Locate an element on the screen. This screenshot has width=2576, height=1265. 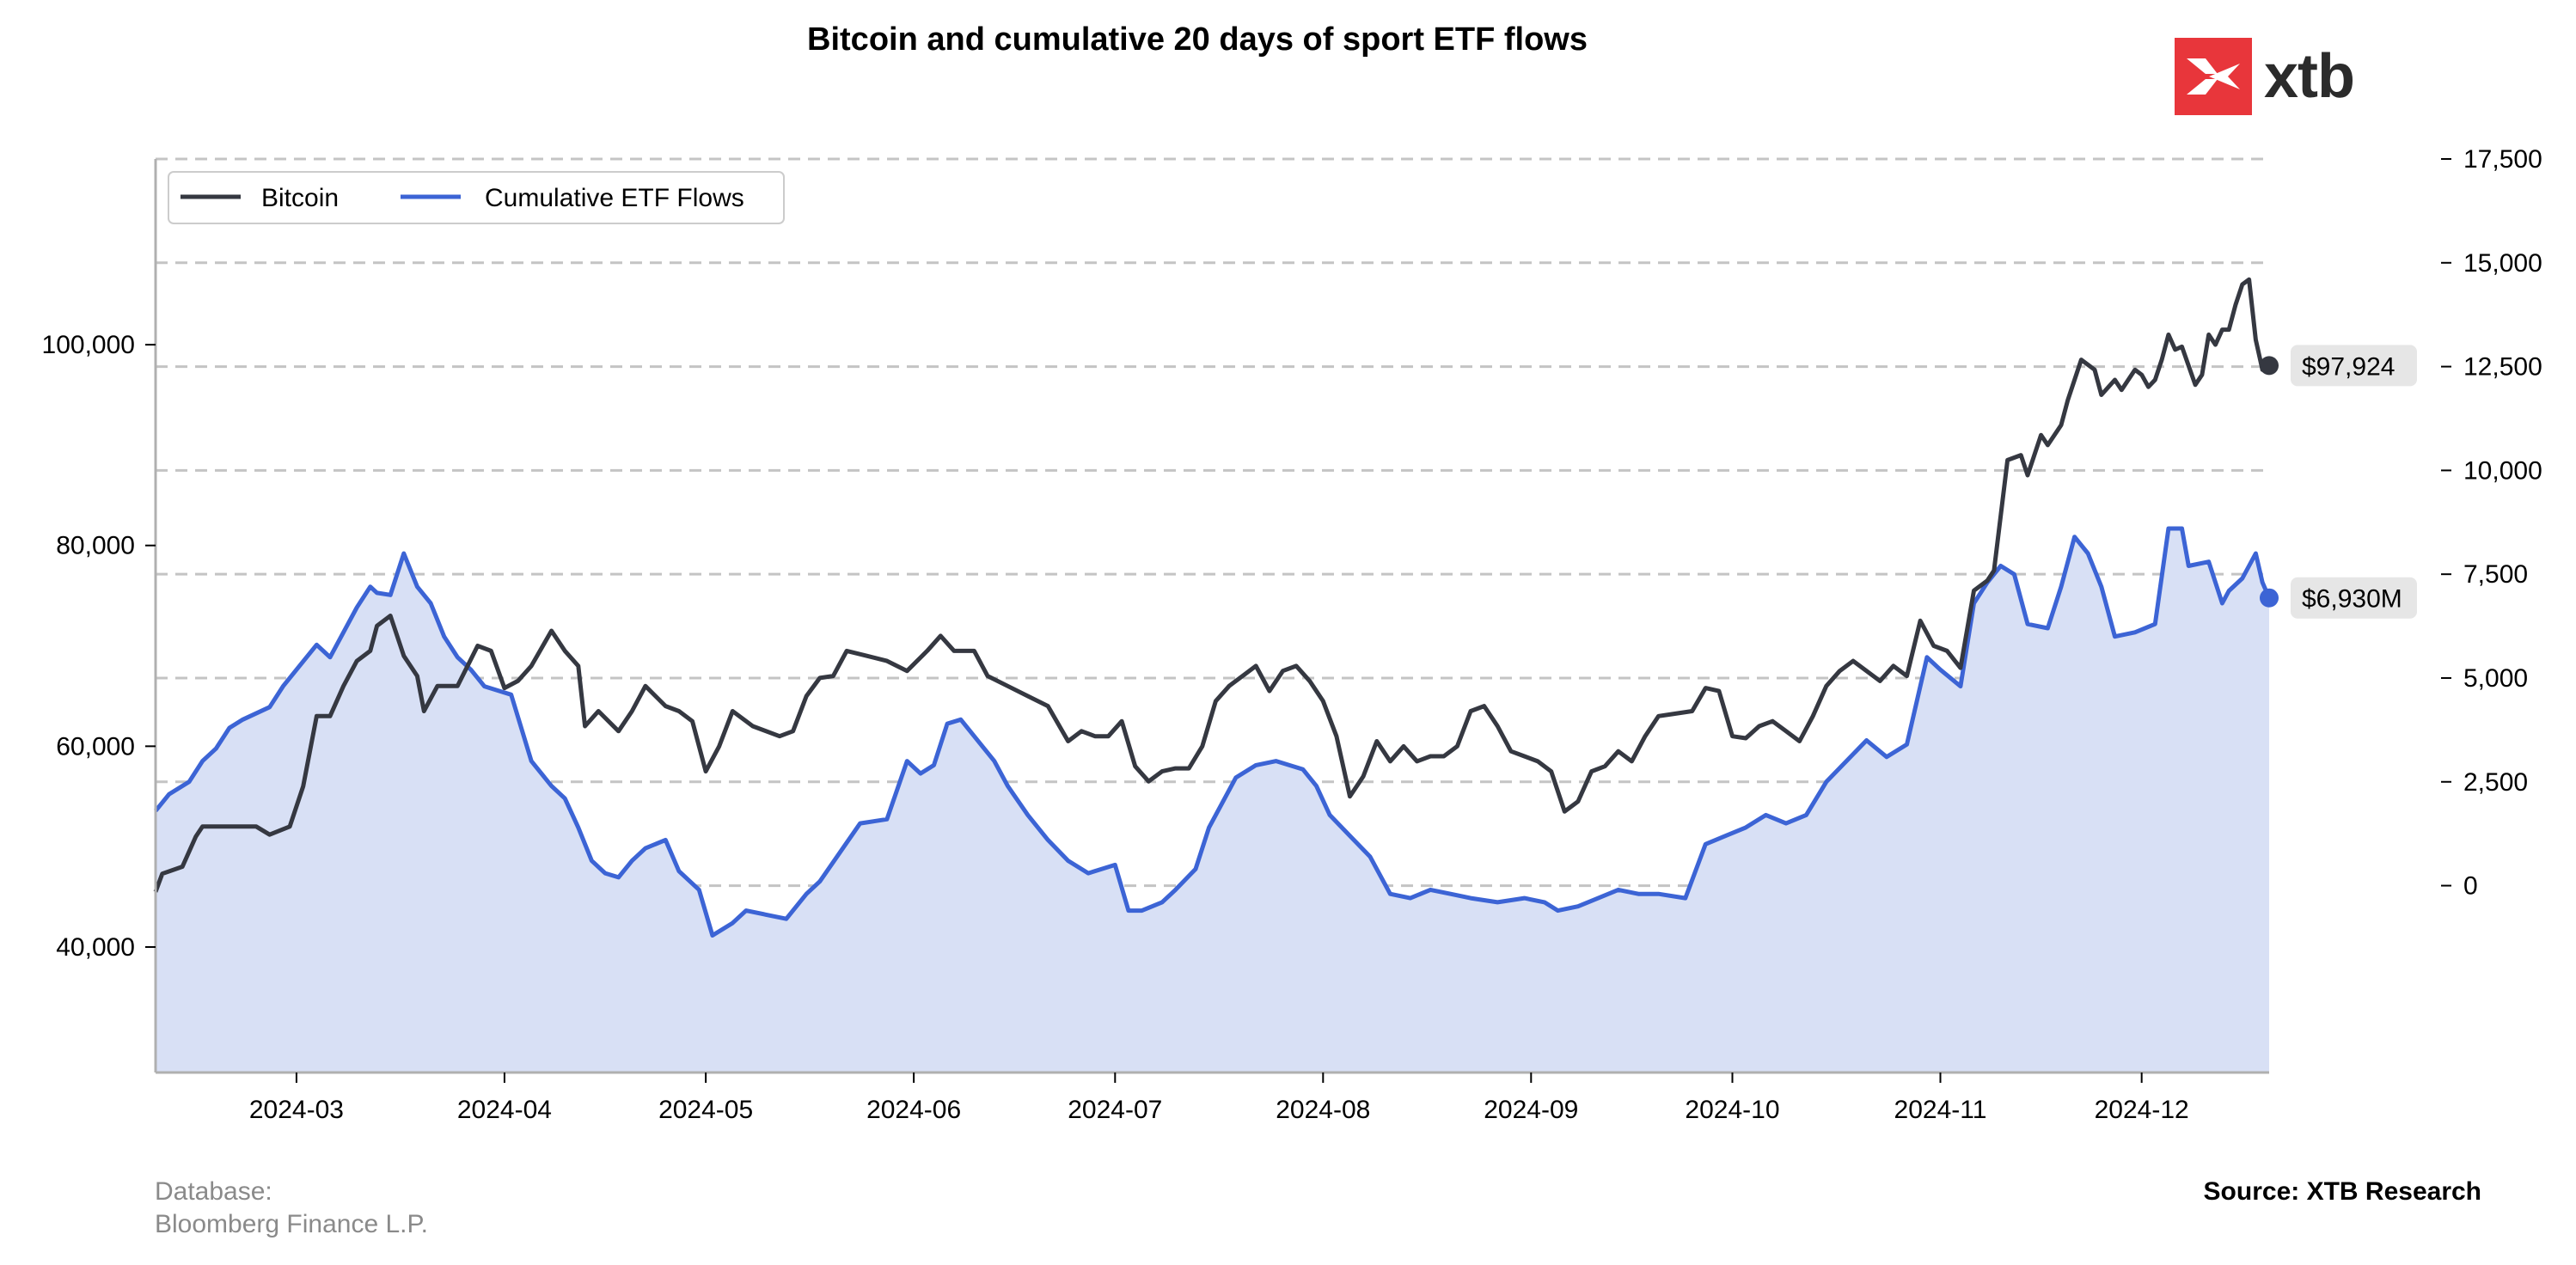
x-tick-label: 2024-03 is located at coordinates (296, 1110).